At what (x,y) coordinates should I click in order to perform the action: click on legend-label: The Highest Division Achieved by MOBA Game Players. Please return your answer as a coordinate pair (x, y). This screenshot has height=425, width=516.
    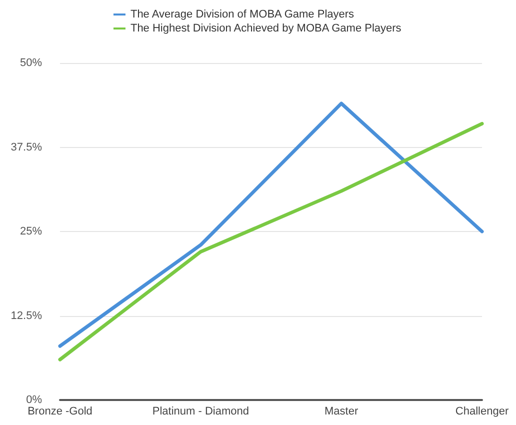
    Looking at the image, I should click on (266, 28).